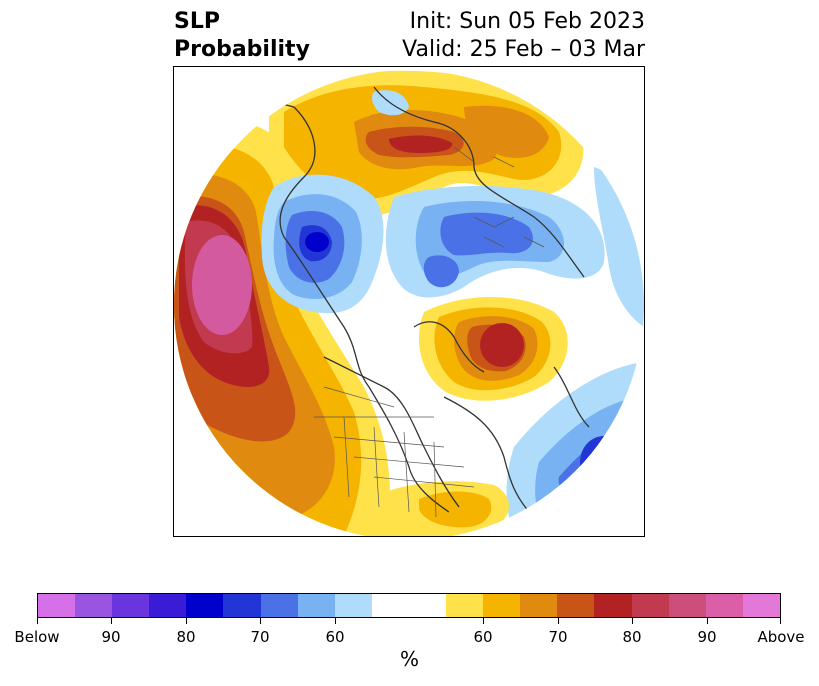 The width and height of the screenshot is (819, 686). I want to click on chart-title-left: SLP Probability, so click(242, 36).